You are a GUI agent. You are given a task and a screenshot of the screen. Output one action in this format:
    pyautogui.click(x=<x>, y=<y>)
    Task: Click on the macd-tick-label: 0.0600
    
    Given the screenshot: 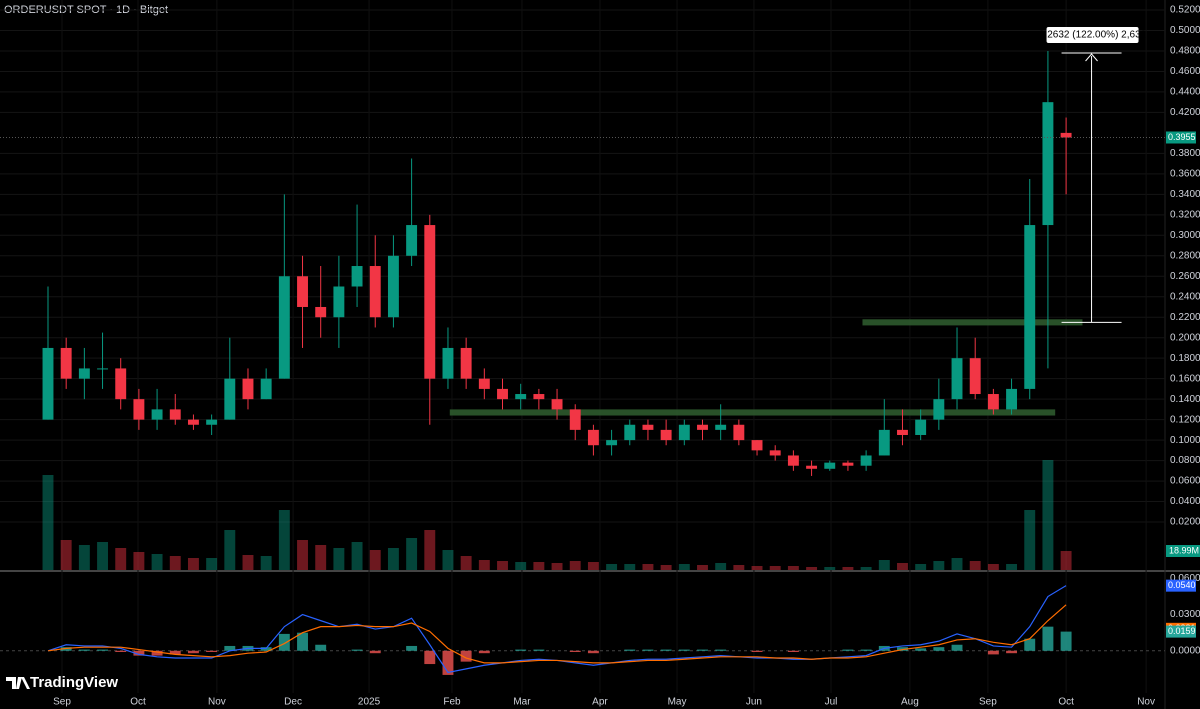 What is the action you would take?
    pyautogui.click(x=1185, y=578)
    